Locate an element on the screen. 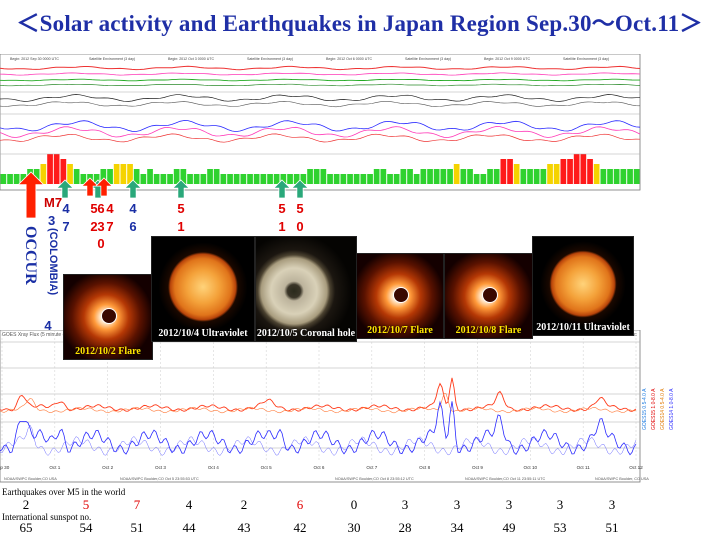  sunspot-cell: 54 is located at coordinates (86, 527).